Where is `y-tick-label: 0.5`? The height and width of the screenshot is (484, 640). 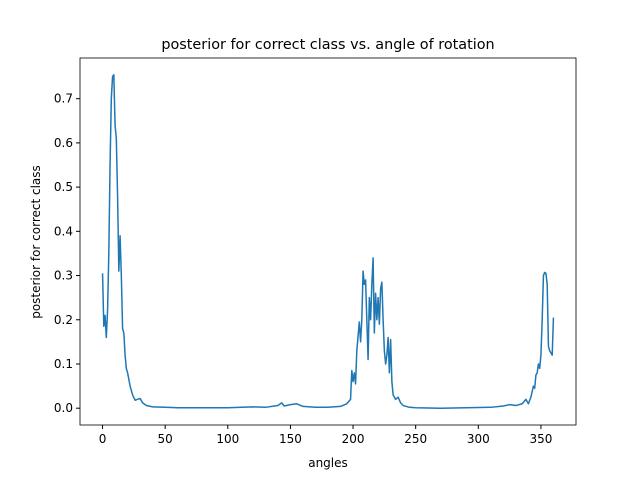
y-tick-label: 0.5 is located at coordinates (63, 187).